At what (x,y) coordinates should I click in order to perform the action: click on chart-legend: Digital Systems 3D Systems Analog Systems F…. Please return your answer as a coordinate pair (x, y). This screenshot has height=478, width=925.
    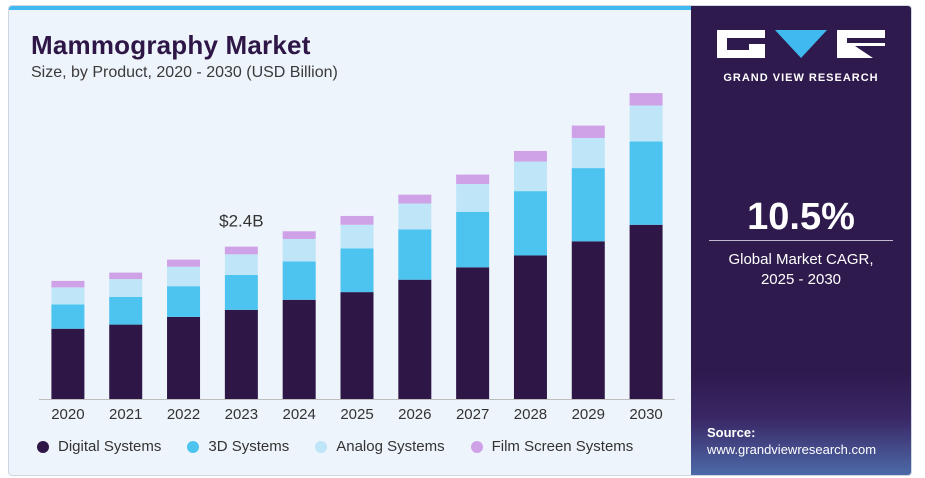
    Looking at the image, I should click on (335, 446).